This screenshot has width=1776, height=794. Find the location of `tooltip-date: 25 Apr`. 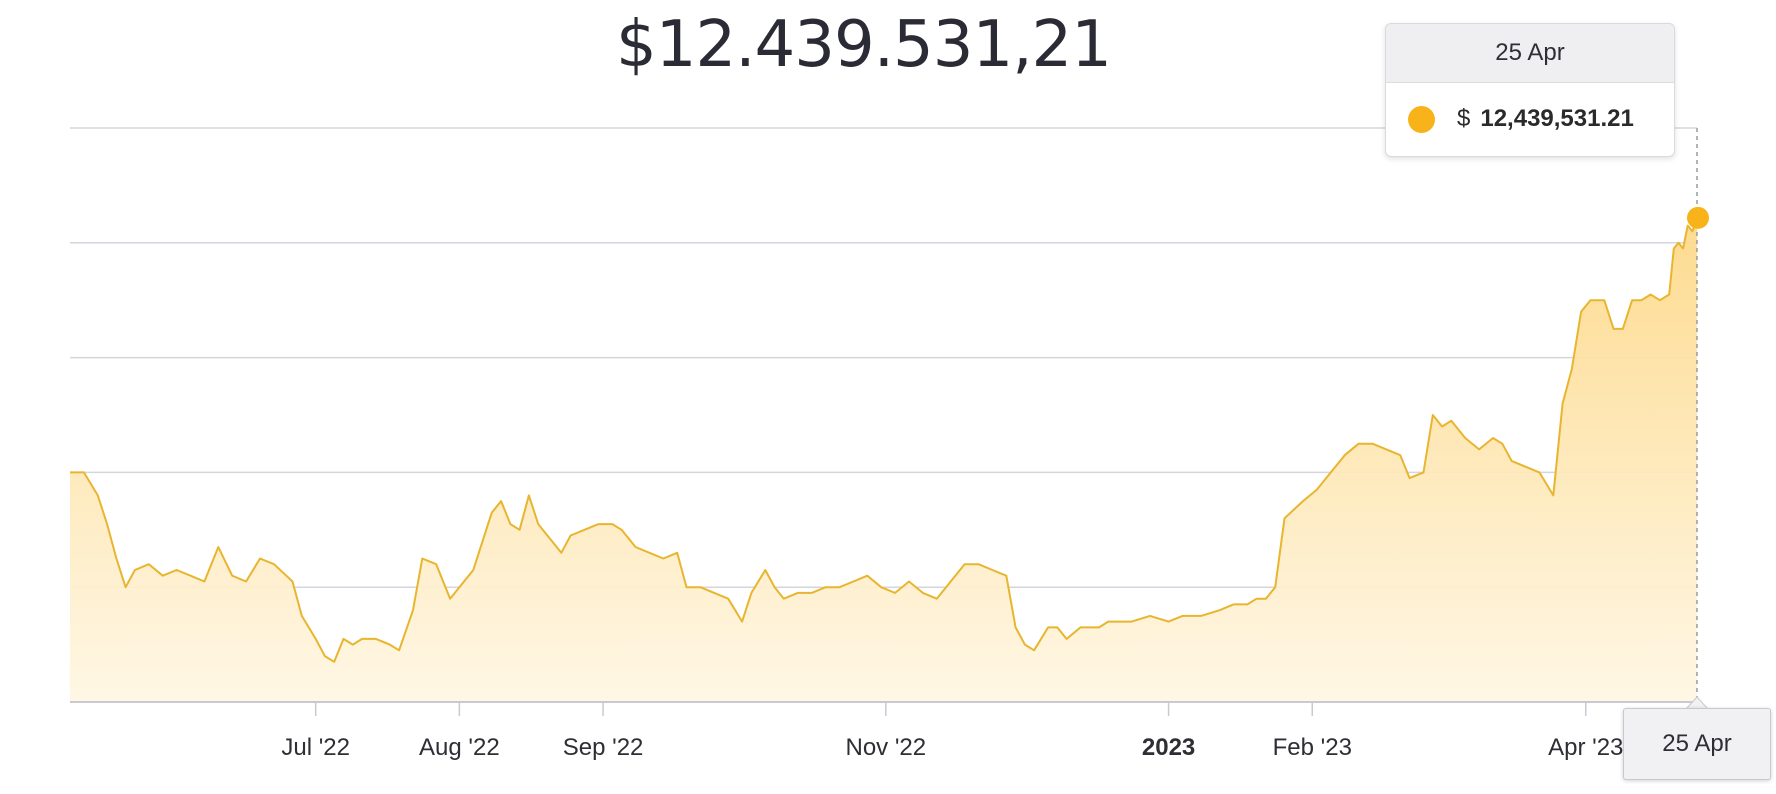

tooltip-date: 25 Apr is located at coordinates (1530, 53).